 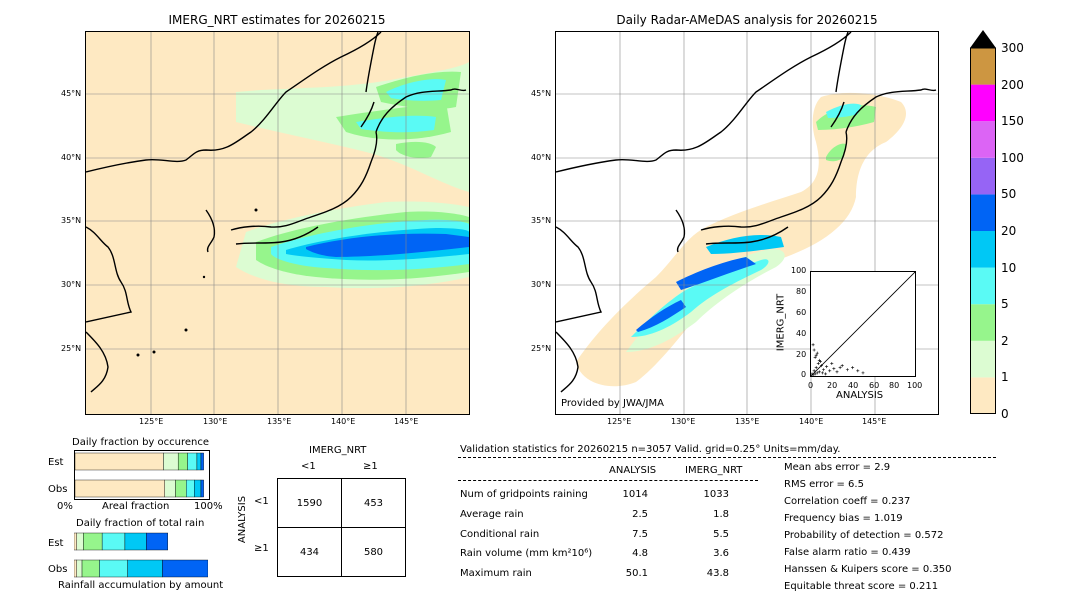 I want to click on inset-points, so click(x=838, y=359).